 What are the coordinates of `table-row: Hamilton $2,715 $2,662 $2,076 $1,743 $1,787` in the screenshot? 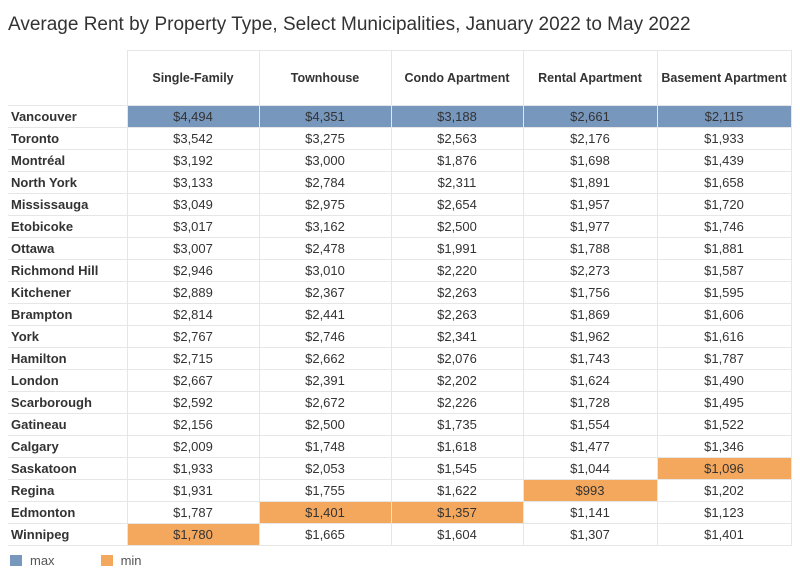 It's located at (400, 358).